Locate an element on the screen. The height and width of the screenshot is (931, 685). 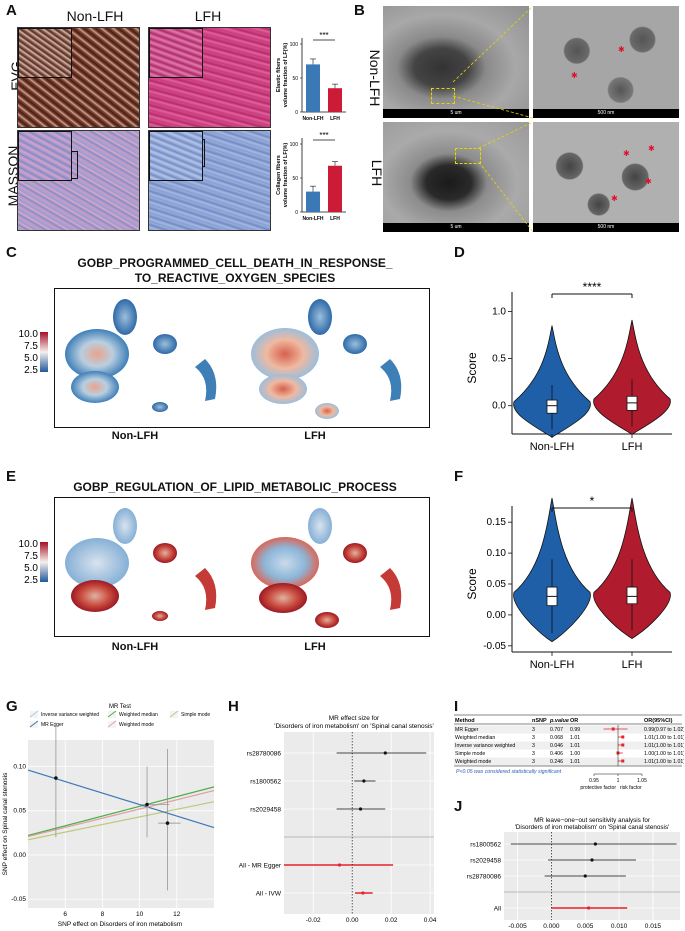
panel-c-umap-frame is located at coordinates (242, 358).